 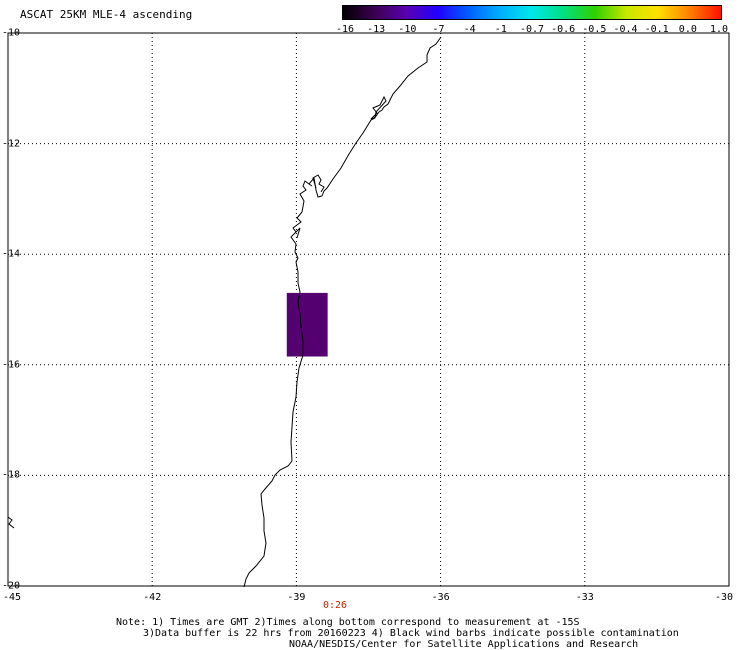 What do you see at coordinates (407, 29) in the screenshot?
I see `colorbar-label: -10` at bounding box center [407, 29].